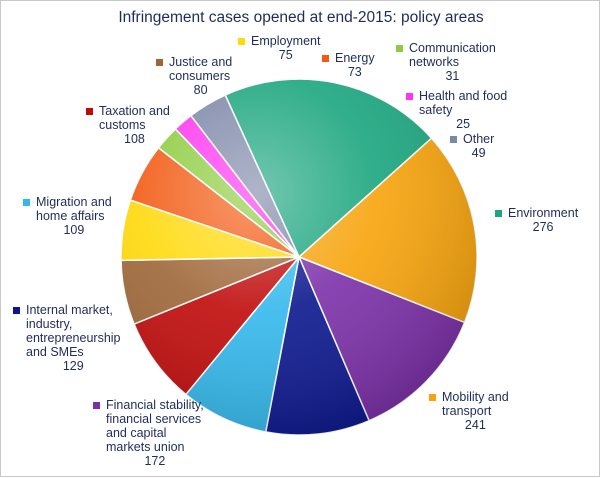 Image resolution: width=600 pixels, height=478 pixels. I want to click on slice-label: Other 49, so click(472, 146).